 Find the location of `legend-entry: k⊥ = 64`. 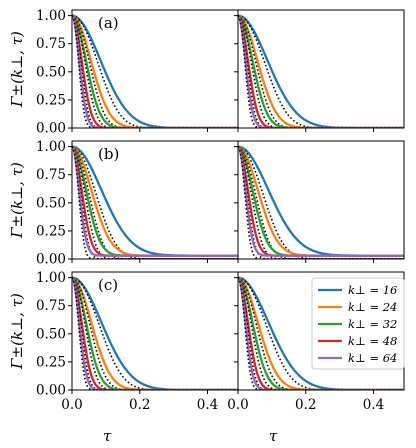

legend-entry: k⊥ = 64 is located at coordinates (372, 358).